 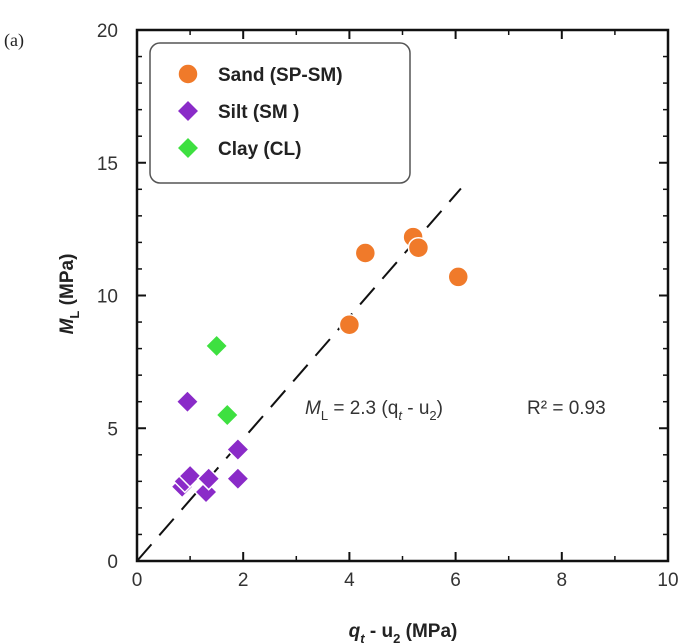 I want to click on x-tick-label: 4, so click(x=349, y=580).